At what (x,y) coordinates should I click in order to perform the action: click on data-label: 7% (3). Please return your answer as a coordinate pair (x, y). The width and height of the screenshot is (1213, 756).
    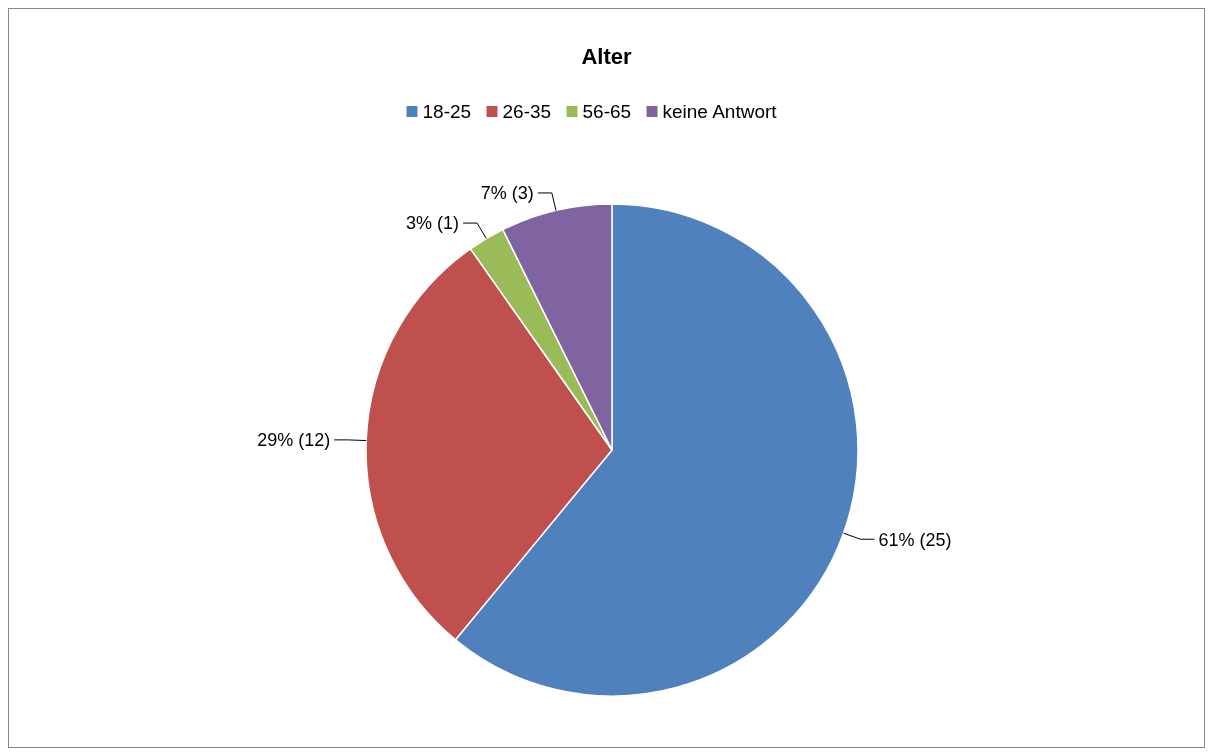
    Looking at the image, I should click on (507, 193).